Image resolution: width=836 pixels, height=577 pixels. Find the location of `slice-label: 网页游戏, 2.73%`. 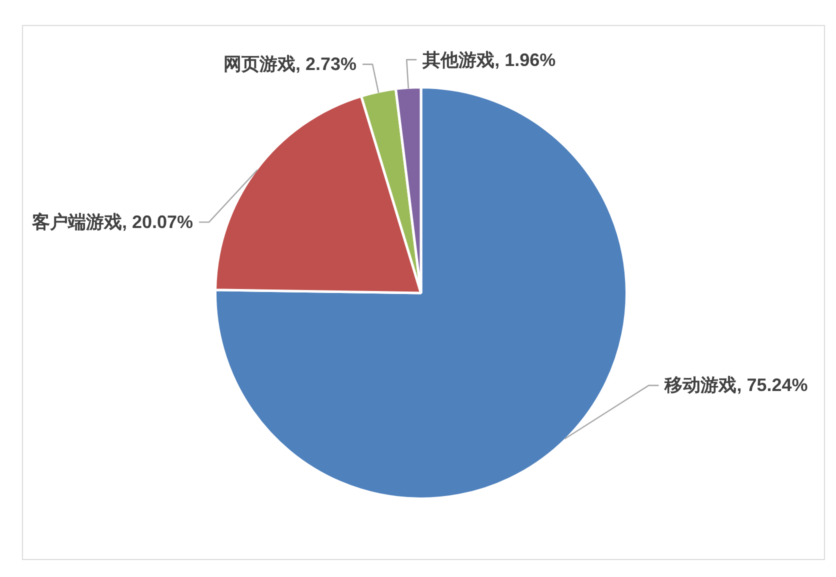

slice-label: 网页游戏, 2.73% is located at coordinates (290, 64).